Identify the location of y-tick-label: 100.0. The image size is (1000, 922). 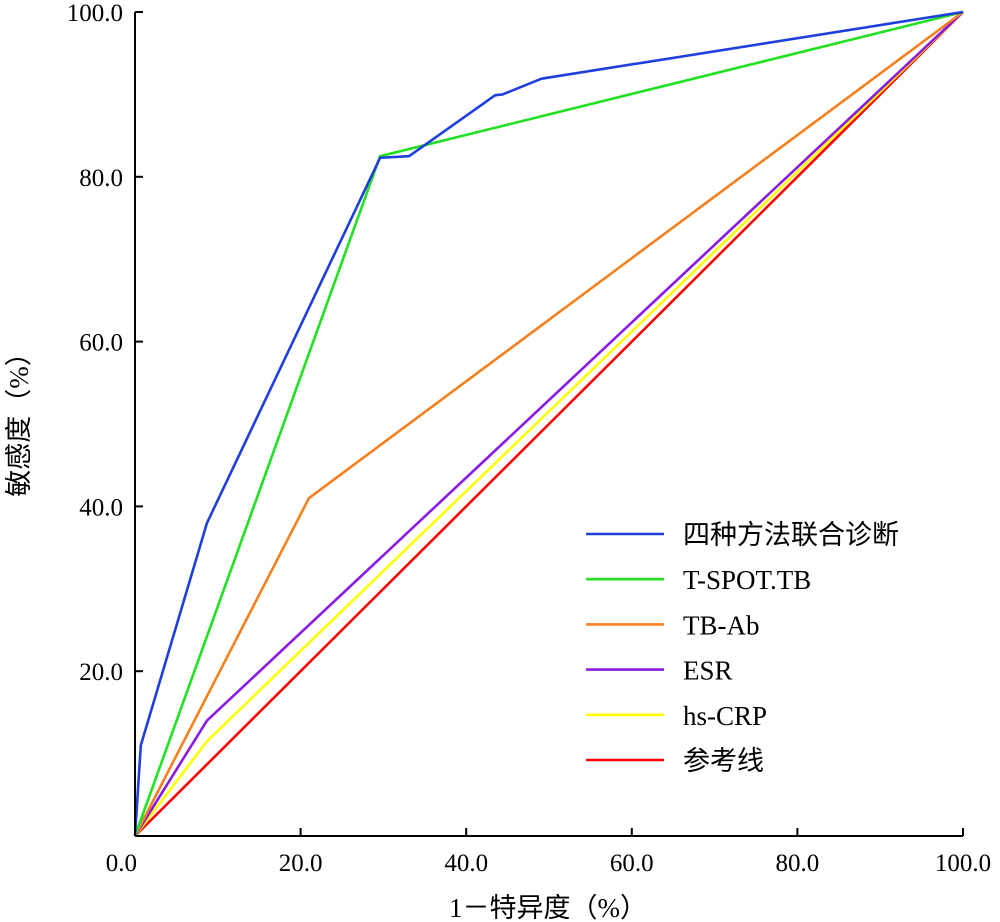
(95, 13).